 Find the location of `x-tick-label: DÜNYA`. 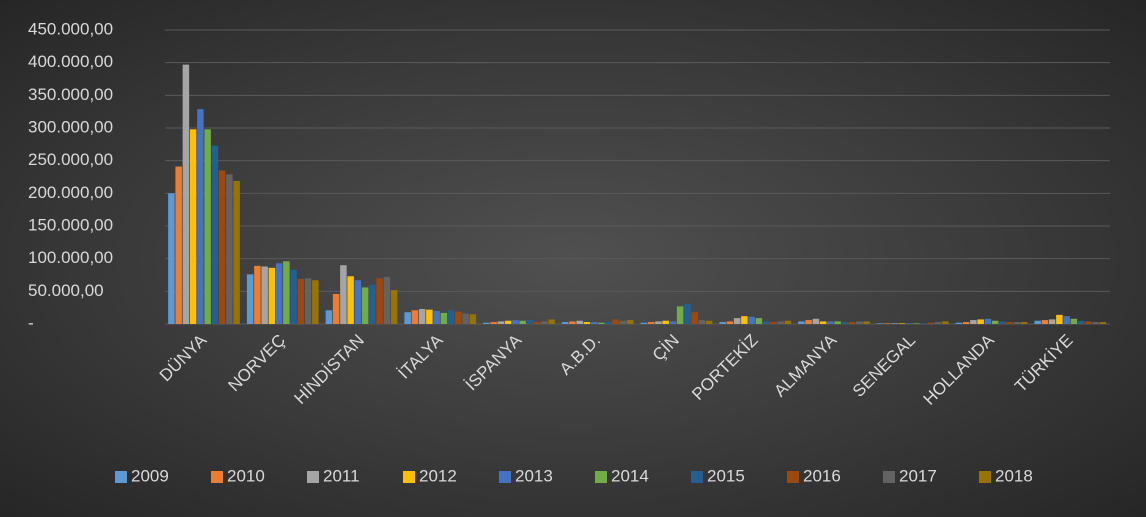

x-tick-label: DÜNYA is located at coordinates (183, 357).